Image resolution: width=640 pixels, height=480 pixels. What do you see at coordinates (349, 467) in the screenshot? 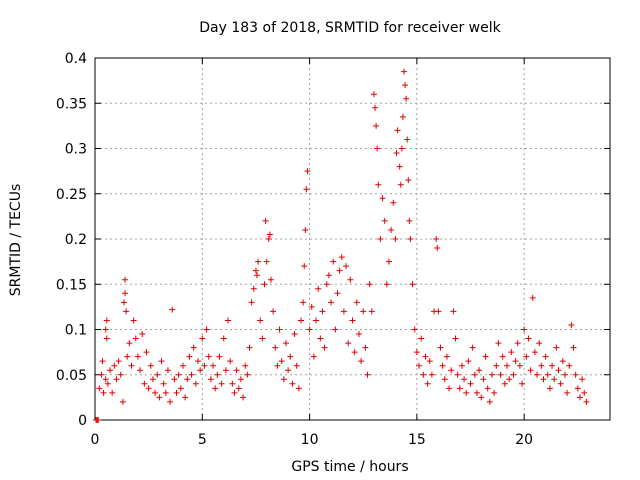
I see `x-axis-label: GPS time / hours` at bounding box center [349, 467].